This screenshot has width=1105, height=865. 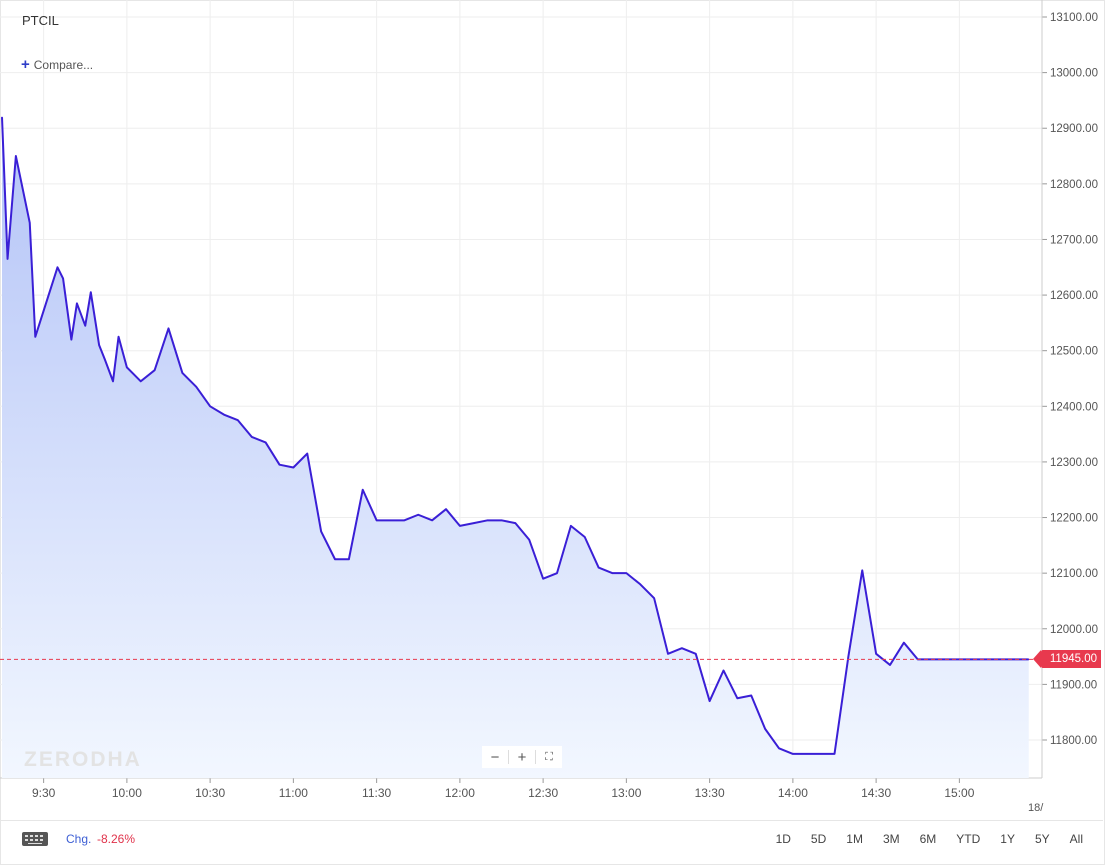 I want to click on chart-footer: Chg. -8.26% 1D 5D 1M 3M 6M YTD 1Y 5Y All, so click(x=551, y=840).